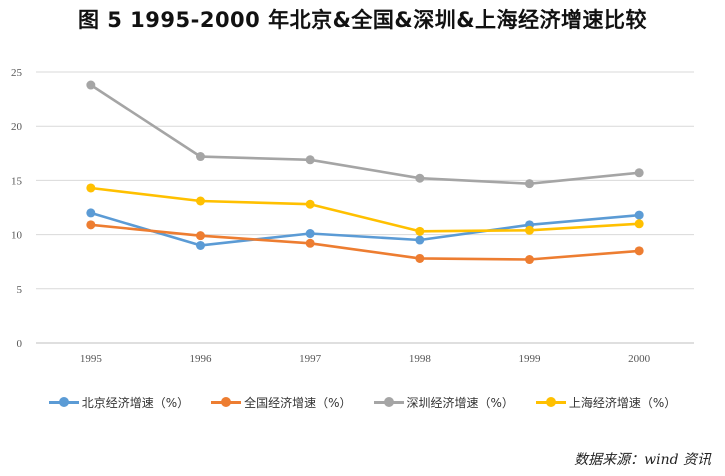 The width and height of the screenshot is (725, 476). Describe the element at coordinates (17, 181) in the screenshot. I see `y-tick-label: 15` at that location.